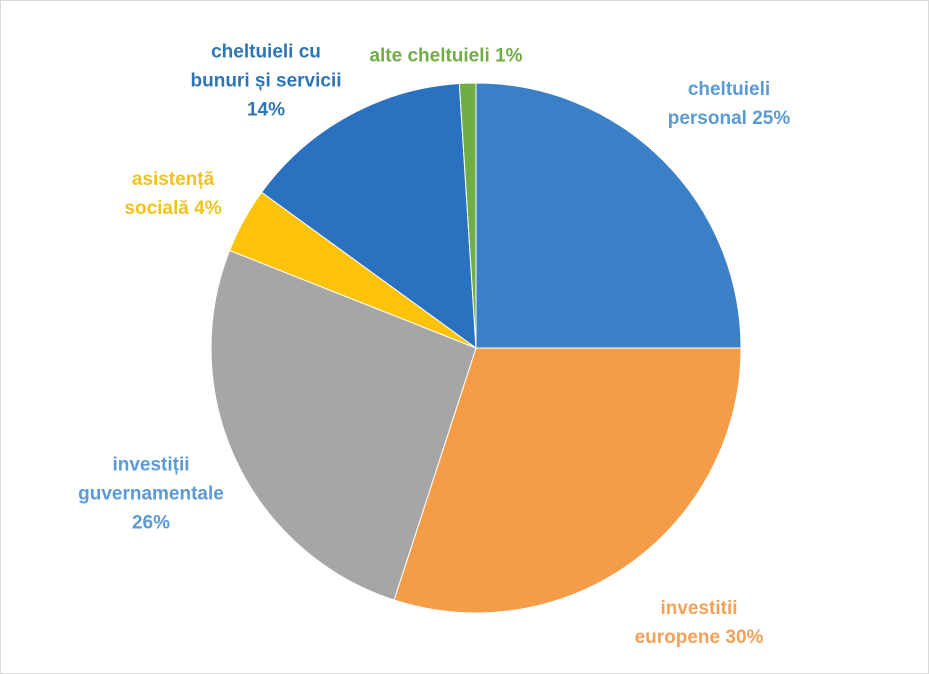 Image resolution: width=929 pixels, height=674 pixels. I want to click on slice-label: alte cheltuieli 1%, so click(446, 56).